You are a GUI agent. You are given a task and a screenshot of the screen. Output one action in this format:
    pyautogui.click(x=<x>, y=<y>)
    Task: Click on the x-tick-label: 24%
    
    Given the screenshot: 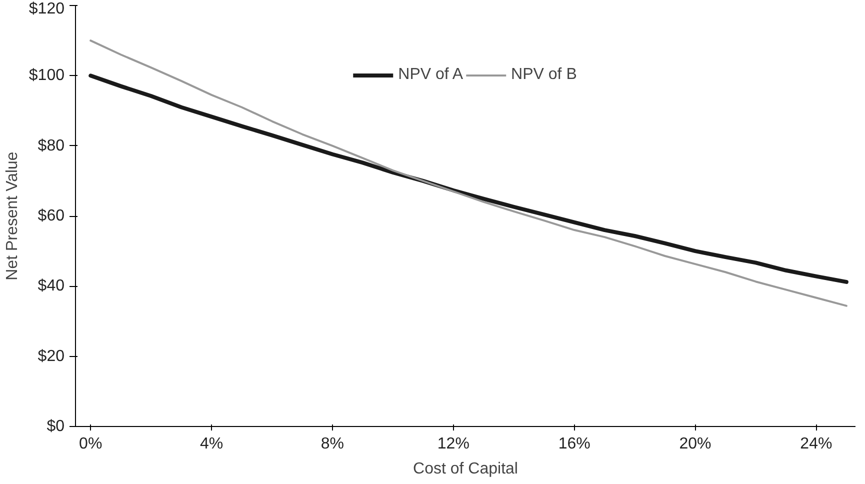 What is the action you would take?
    pyautogui.click(x=816, y=444)
    